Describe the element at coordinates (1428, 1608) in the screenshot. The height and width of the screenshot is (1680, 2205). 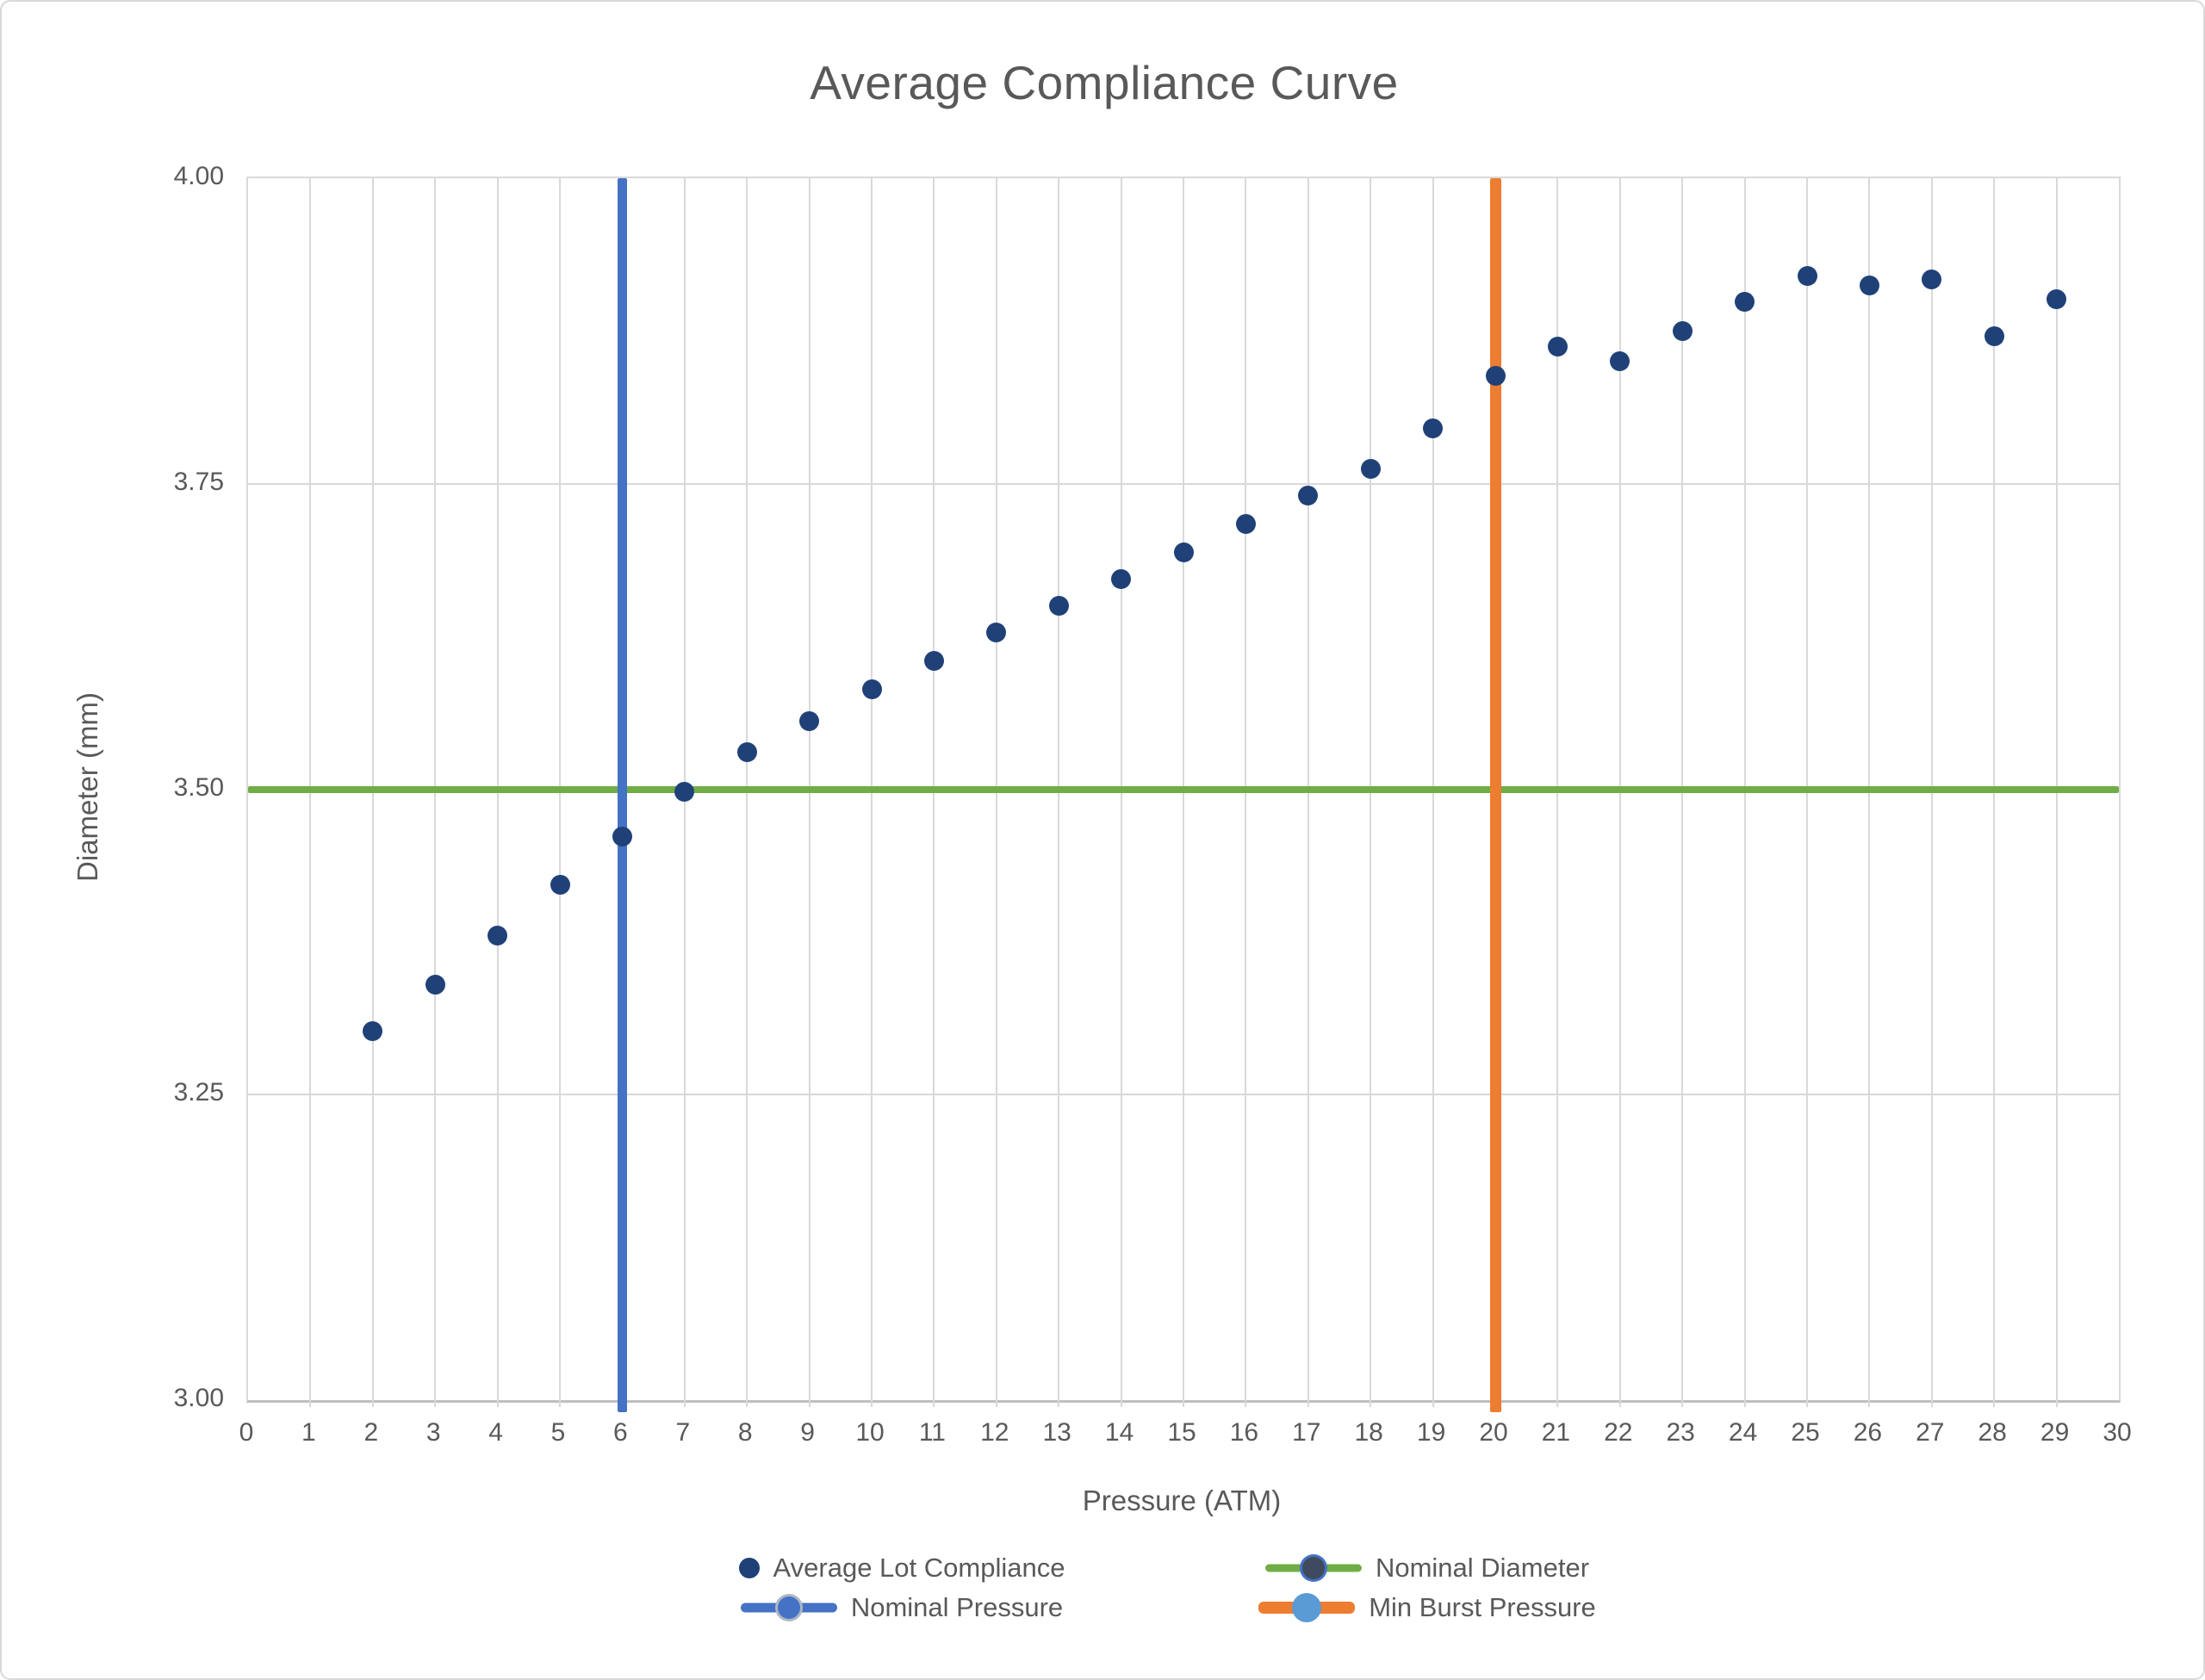
I see `legend-item-min-burst-pressure: Min Burst Pressure` at that location.